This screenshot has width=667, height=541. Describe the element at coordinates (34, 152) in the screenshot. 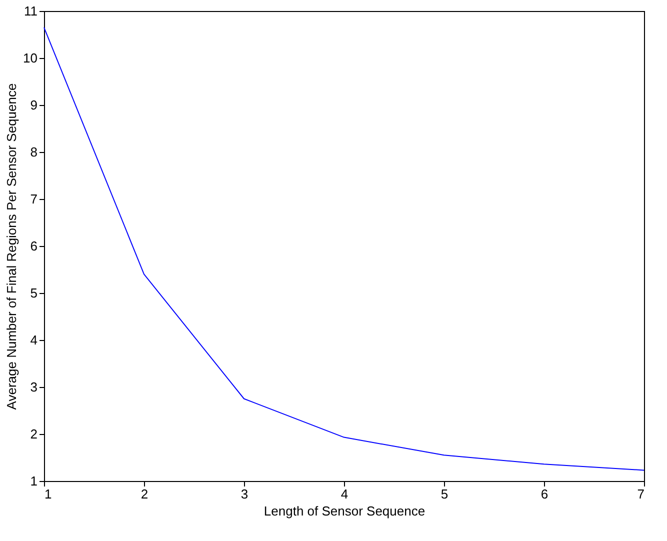

I see `y-tick-label: 8` at that location.